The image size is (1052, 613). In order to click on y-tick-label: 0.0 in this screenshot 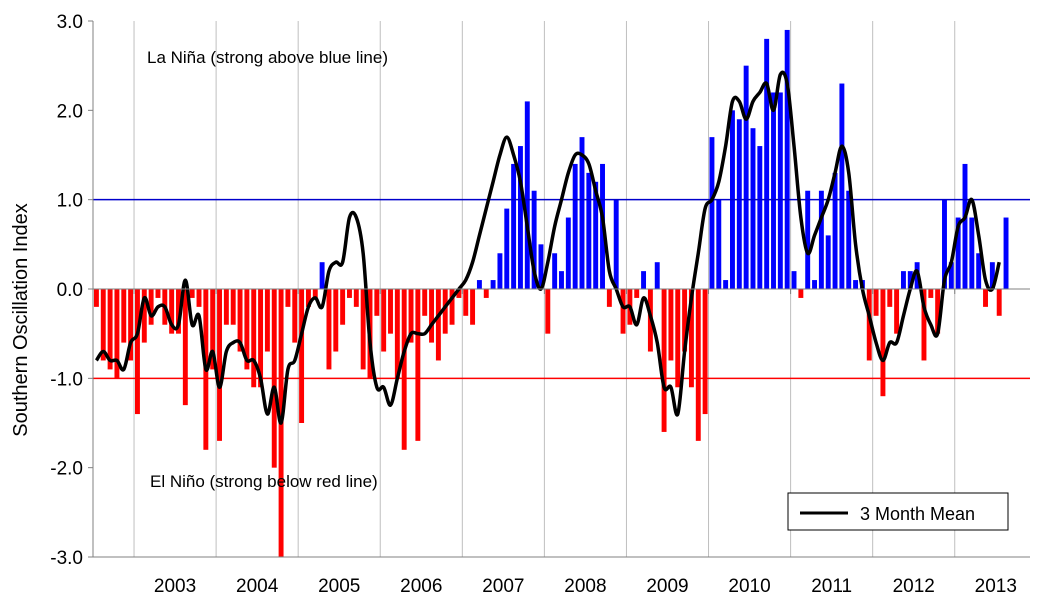, I will do `click(70, 290)`.